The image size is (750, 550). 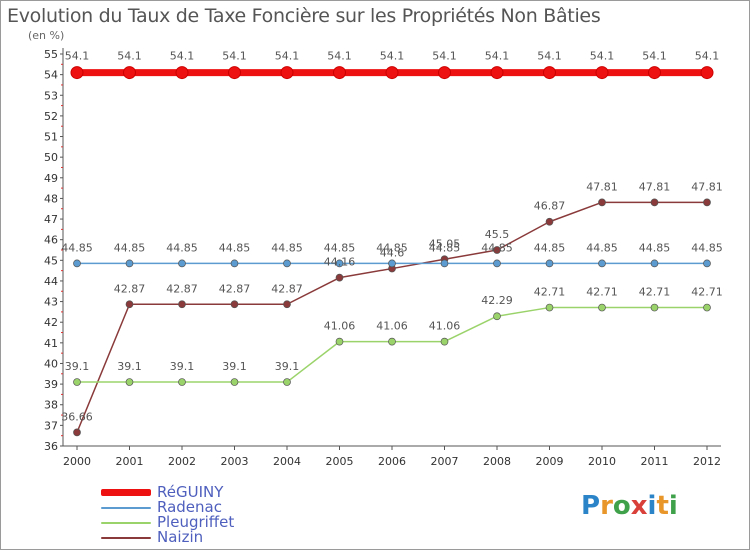 What do you see at coordinates (550, 461) in the screenshot?
I see `x-tick-label: 2009` at bounding box center [550, 461].